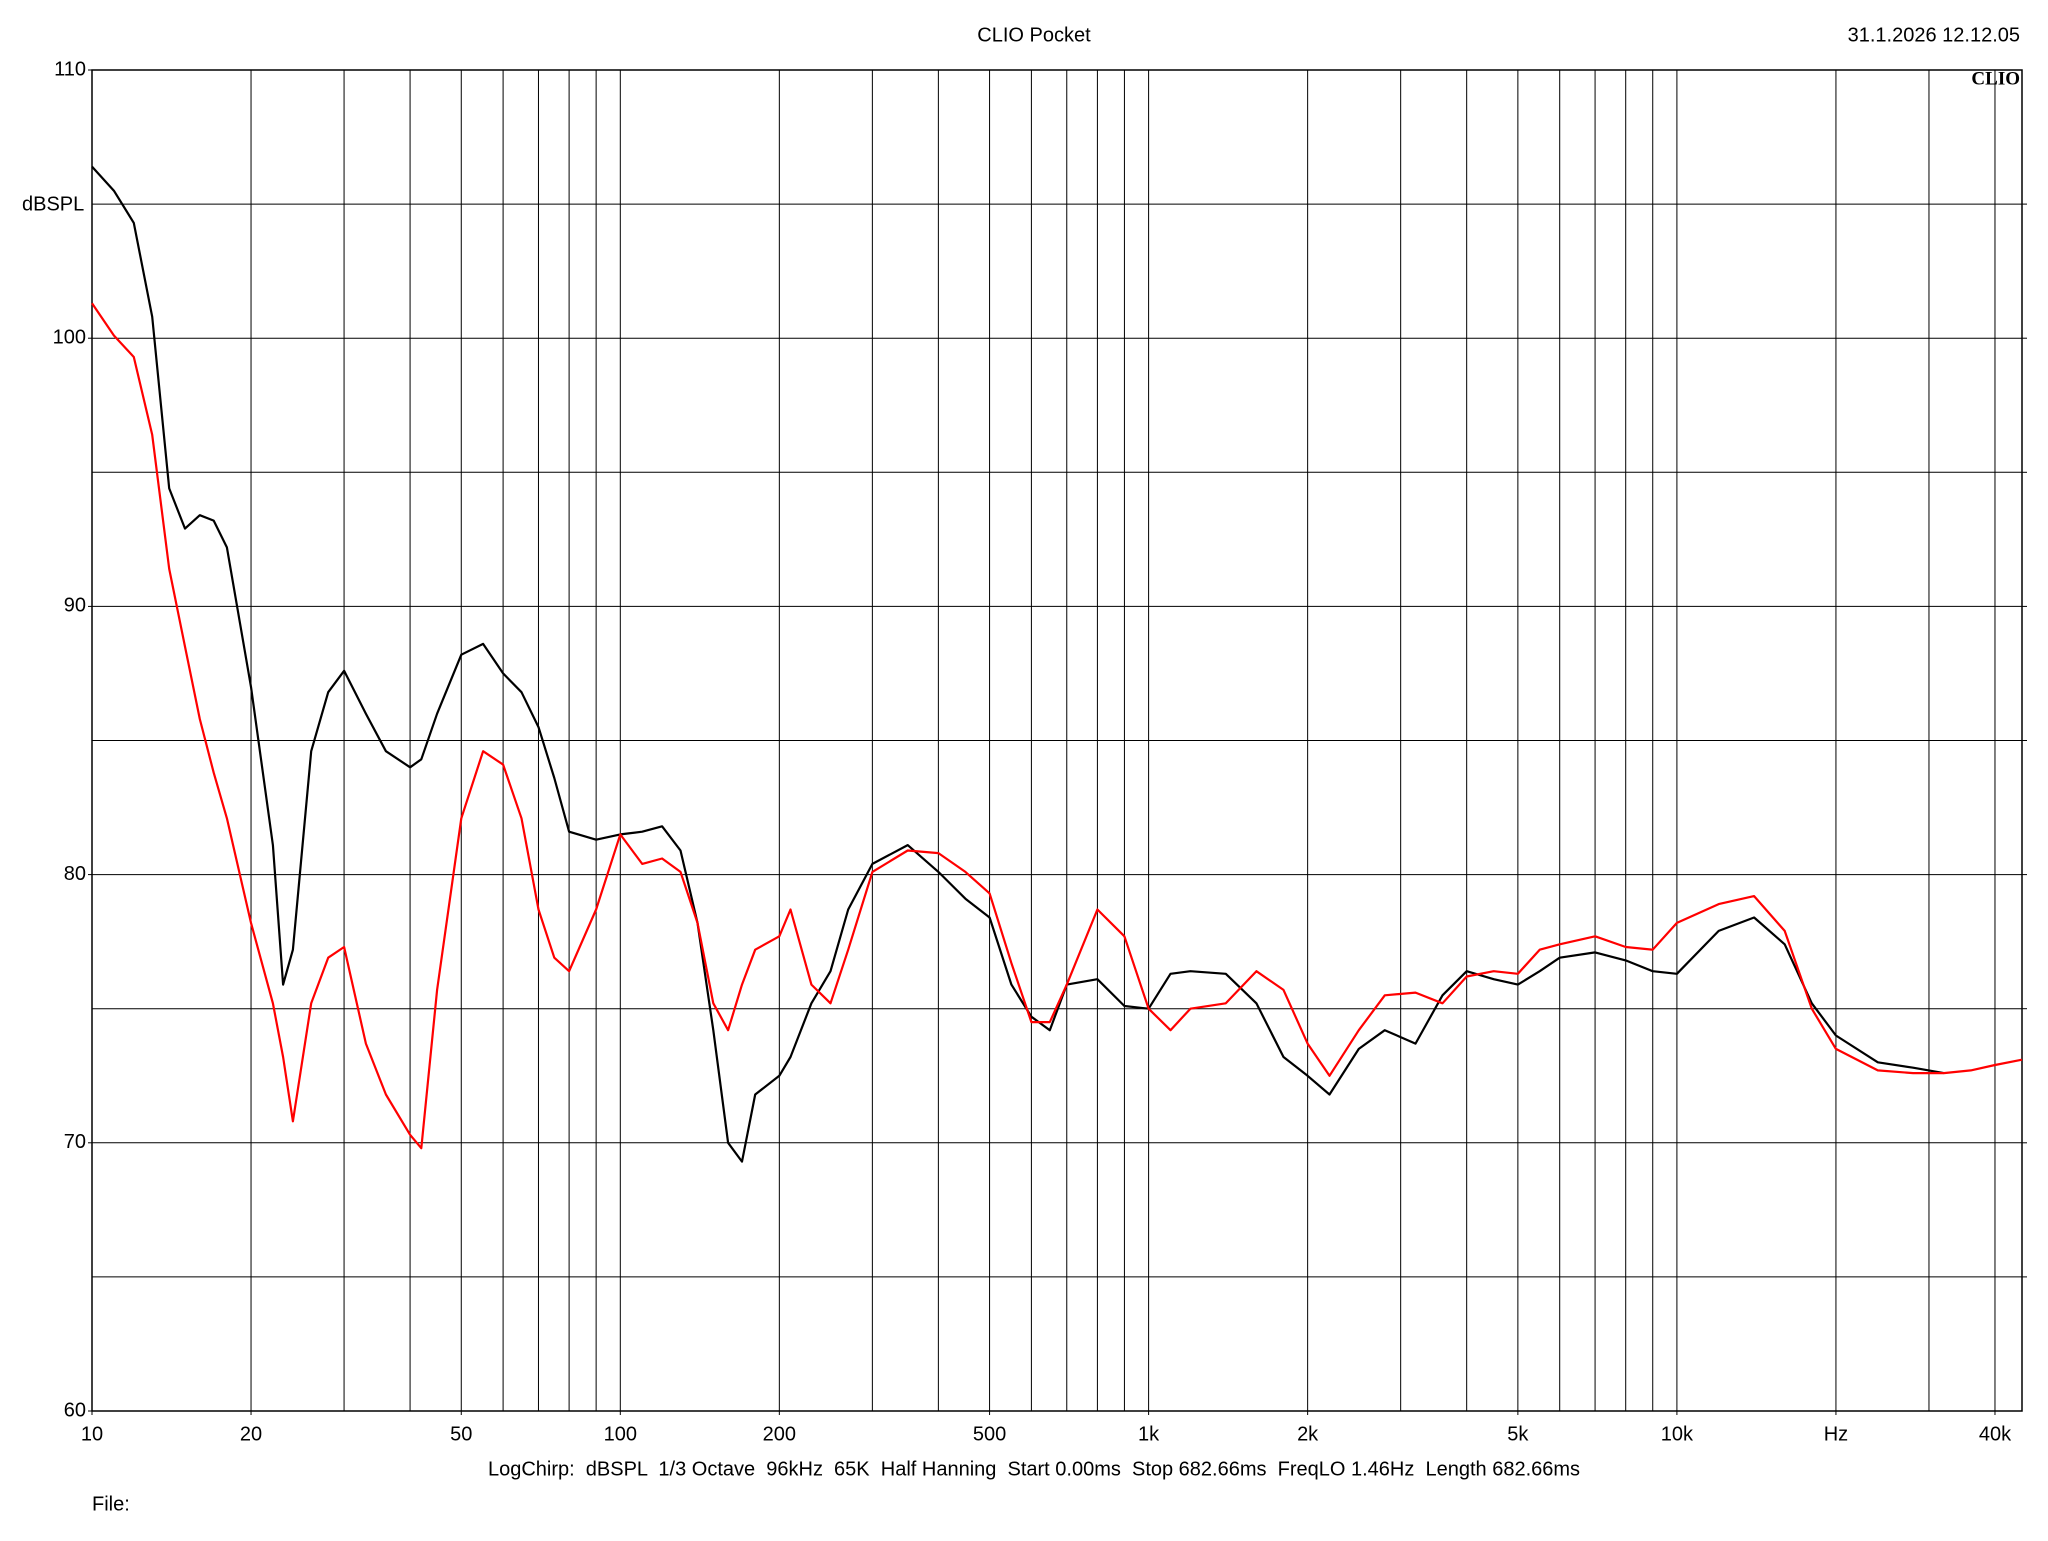 The width and height of the screenshot is (2048, 1541). What do you see at coordinates (989, 1434) in the screenshot?
I see `x-tick-label: 500` at bounding box center [989, 1434].